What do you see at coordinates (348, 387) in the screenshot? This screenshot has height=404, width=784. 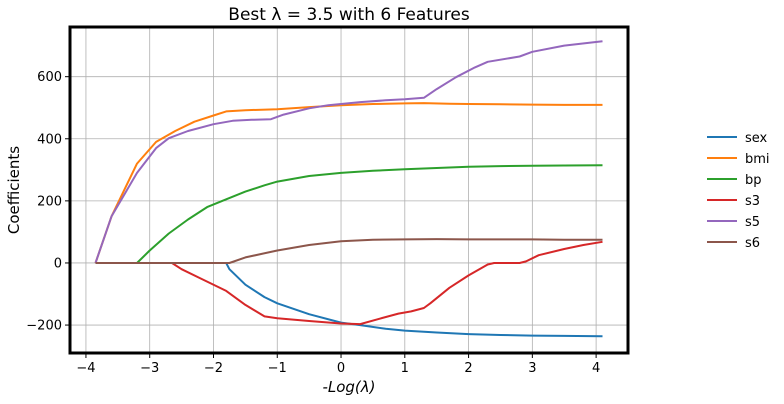 I see `x-axis-label: -Log(λ)` at bounding box center [348, 387].